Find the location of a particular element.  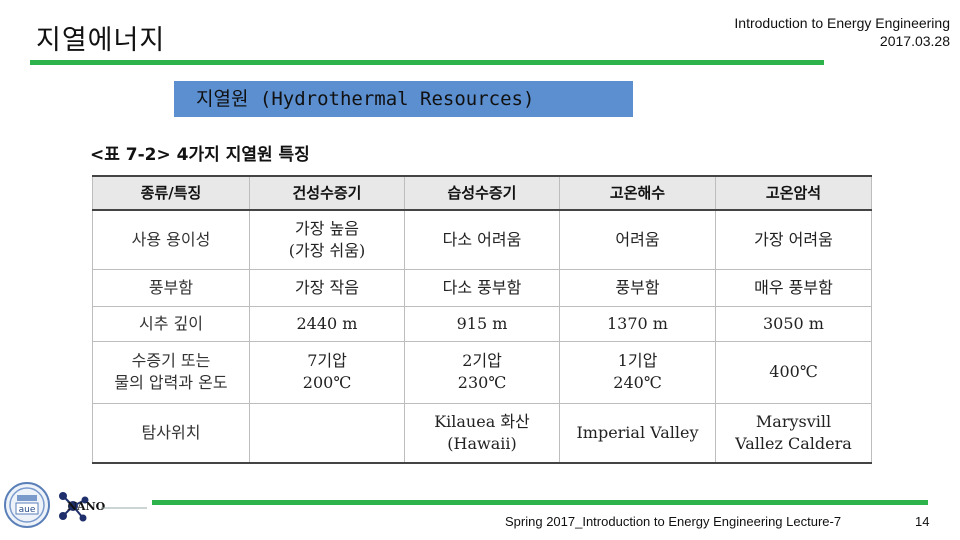

table-cell: Kilauea 화산 (Hawaii) is located at coordinates (482, 433).